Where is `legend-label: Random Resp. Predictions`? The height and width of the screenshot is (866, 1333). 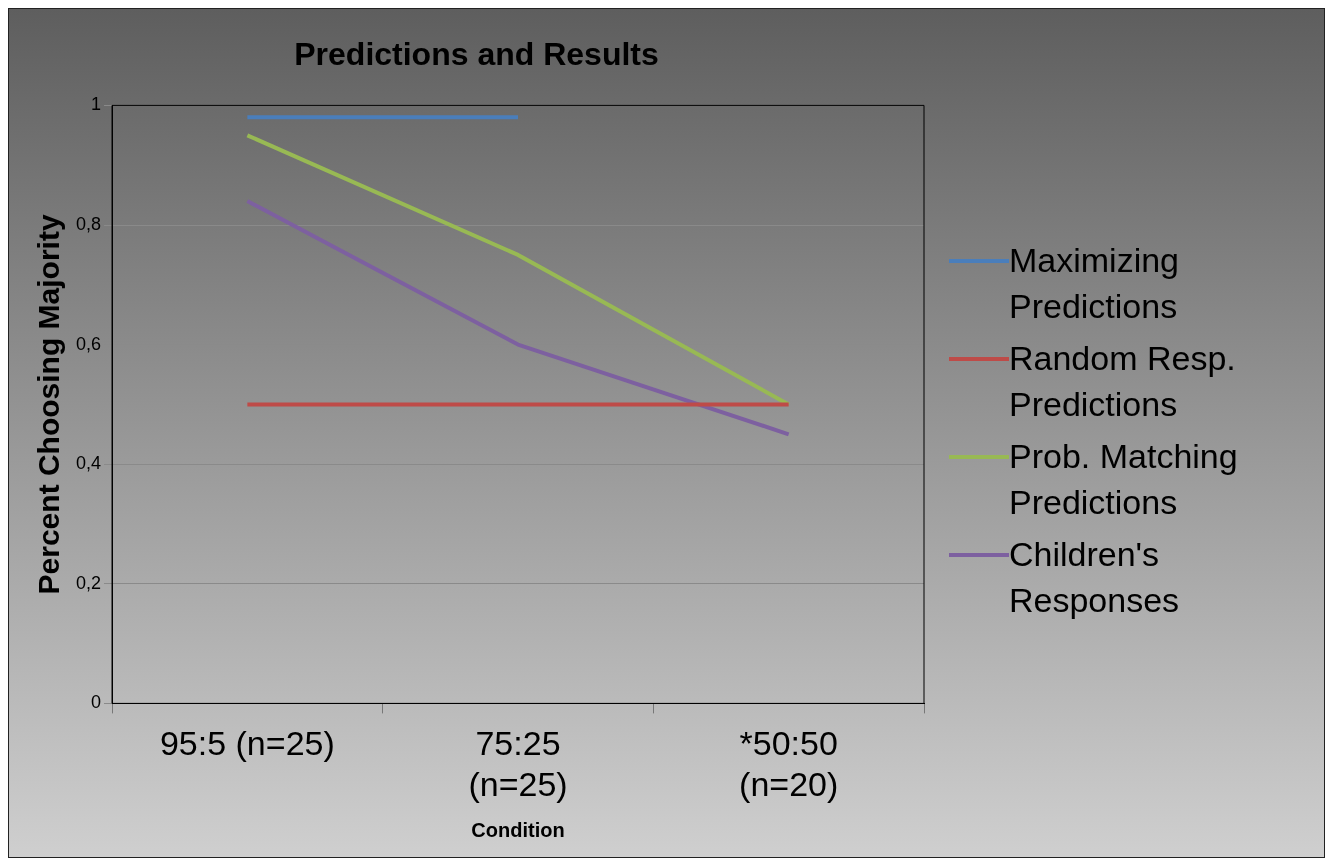 legend-label: Random Resp. Predictions is located at coordinates (1123, 381).